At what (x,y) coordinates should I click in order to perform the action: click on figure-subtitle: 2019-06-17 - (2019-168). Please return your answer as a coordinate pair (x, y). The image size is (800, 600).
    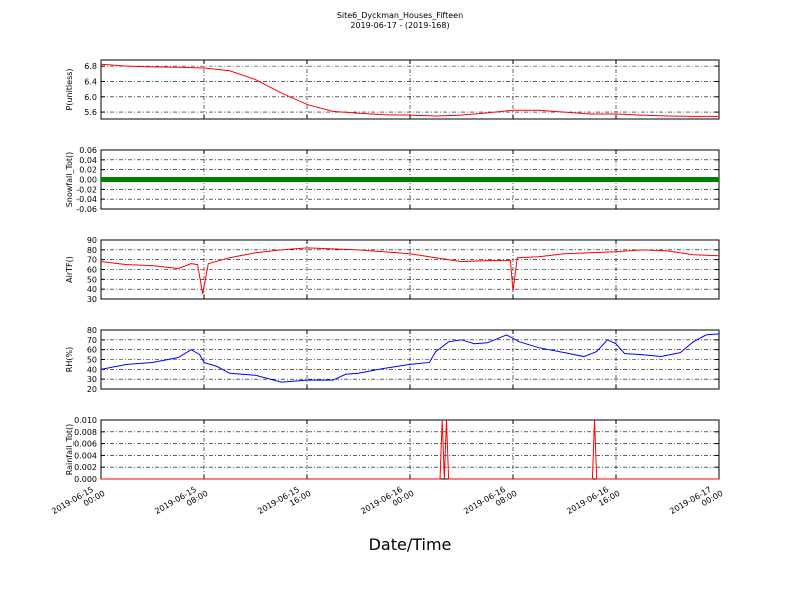
    Looking at the image, I should click on (399, 25).